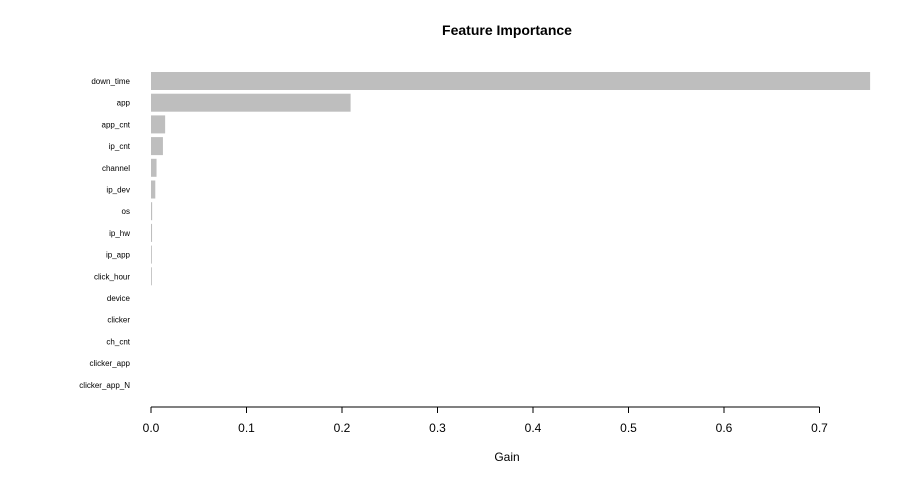  Describe the element at coordinates (118, 341) in the screenshot. I see `category-label-ch-cnt: ch_cnt` at that location.